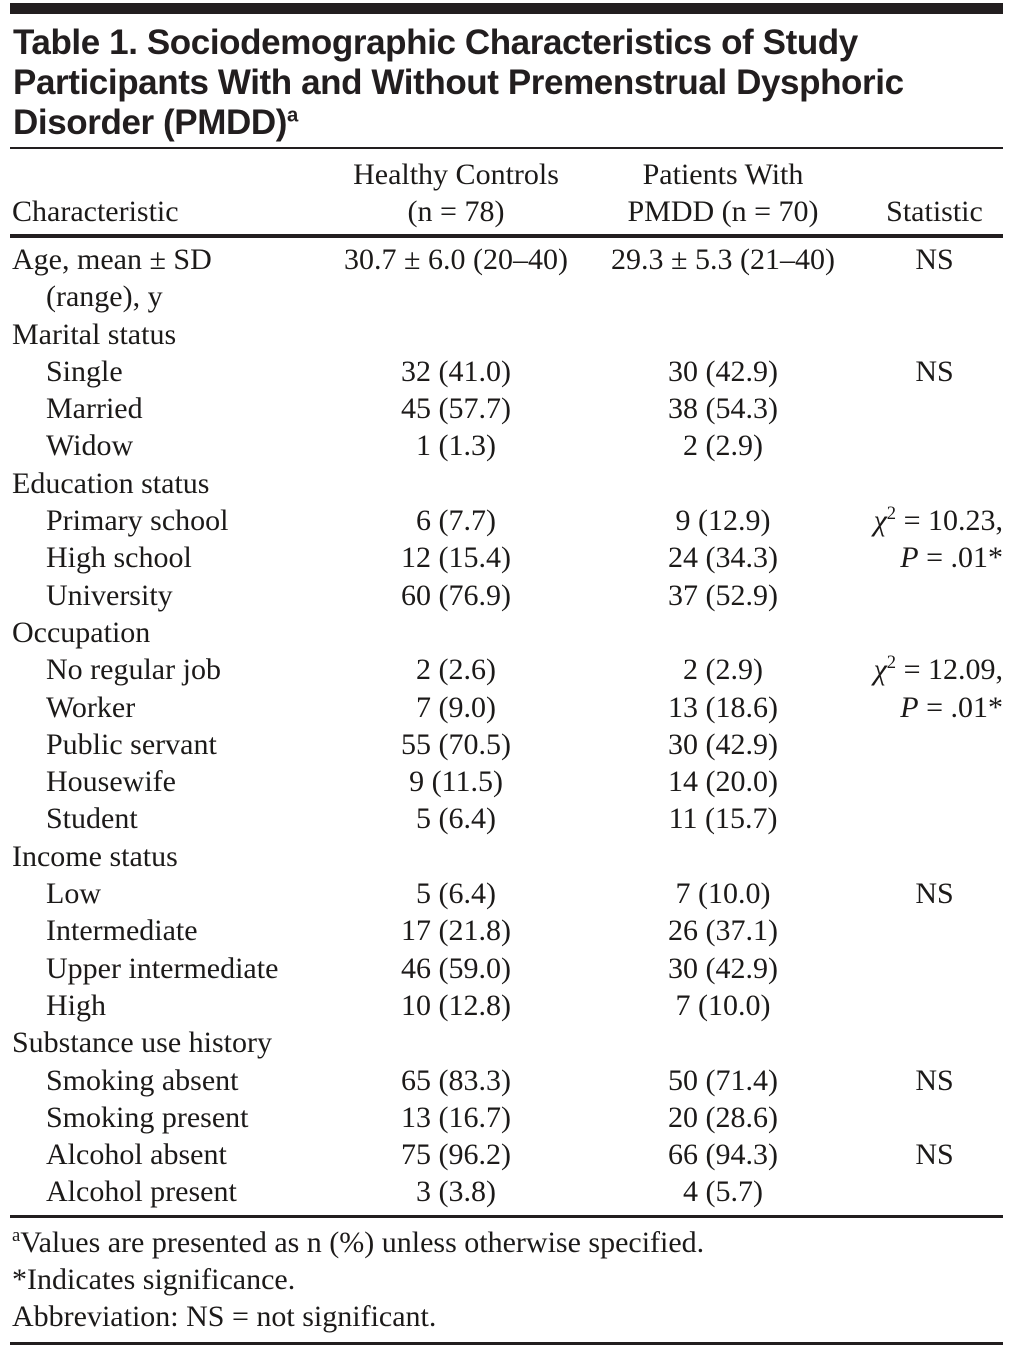 This screenshot has width=1015, height=1345. What do you see at coordinates (506, 1216) in the screenshot?
I see `body-divider` at bounding box center [506, 1216].